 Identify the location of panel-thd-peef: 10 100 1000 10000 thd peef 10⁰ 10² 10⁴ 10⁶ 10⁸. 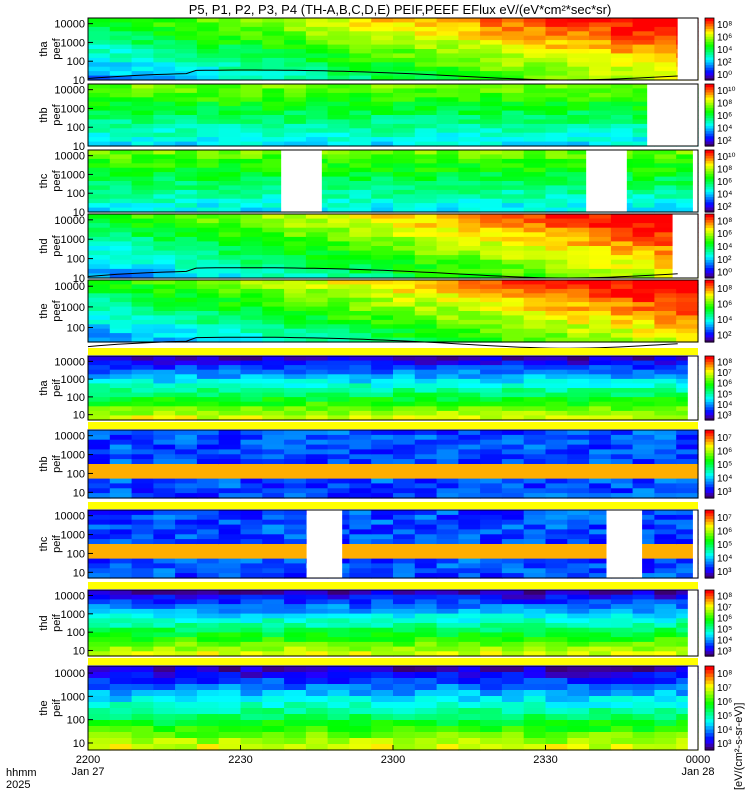
(385, 249).